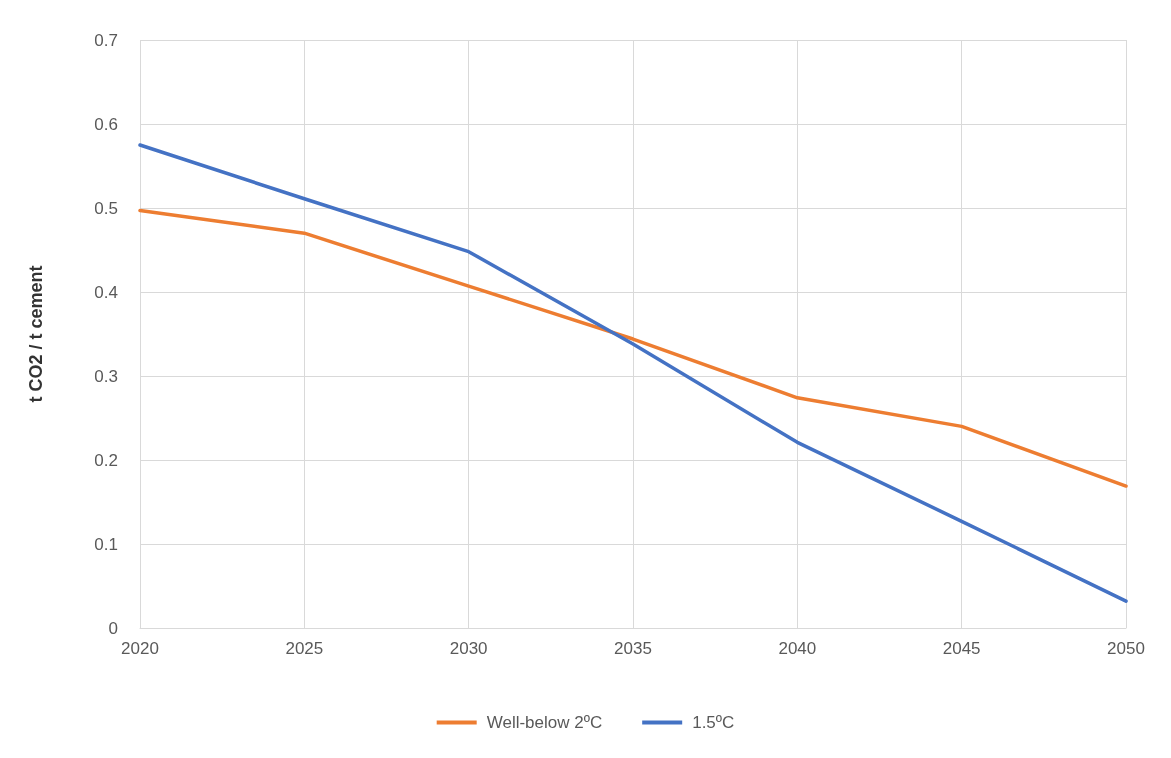 This screenshot has width=1171, height=758. Describe the element at coordinates (106, 544) in the screenshot. I see `y-tick-label: 0.1` at that location.